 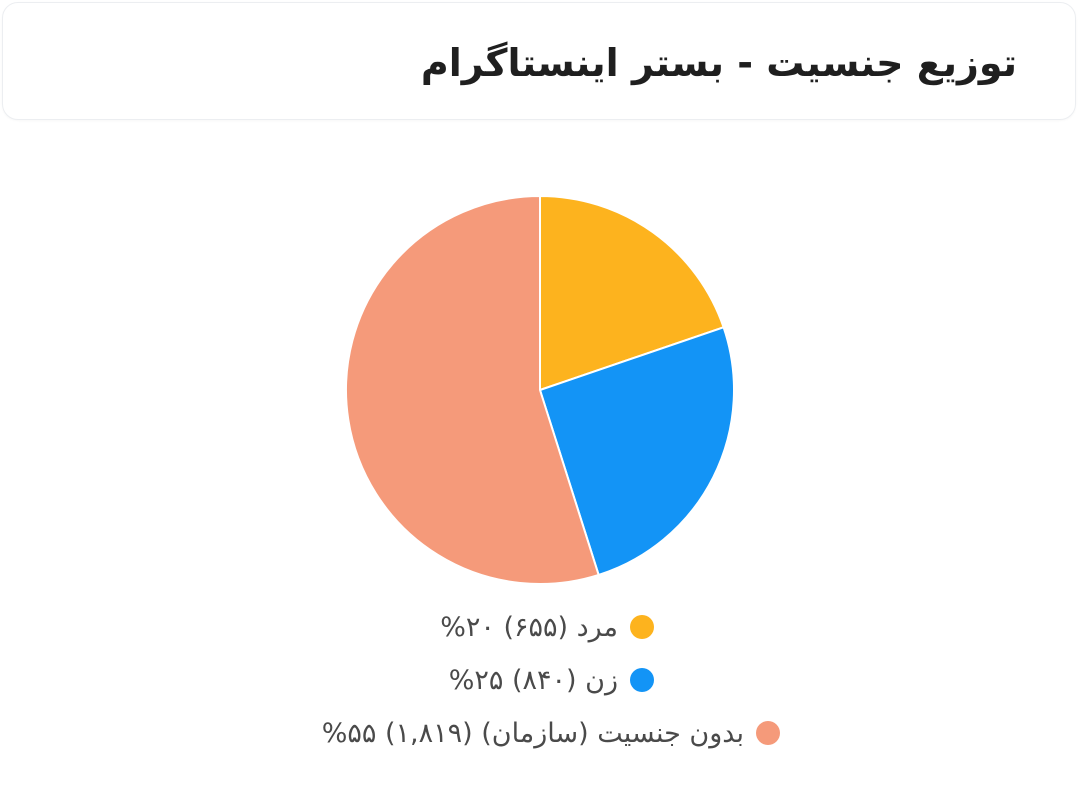 I want to click on pie-slice-male, so click(x=632, y=293).